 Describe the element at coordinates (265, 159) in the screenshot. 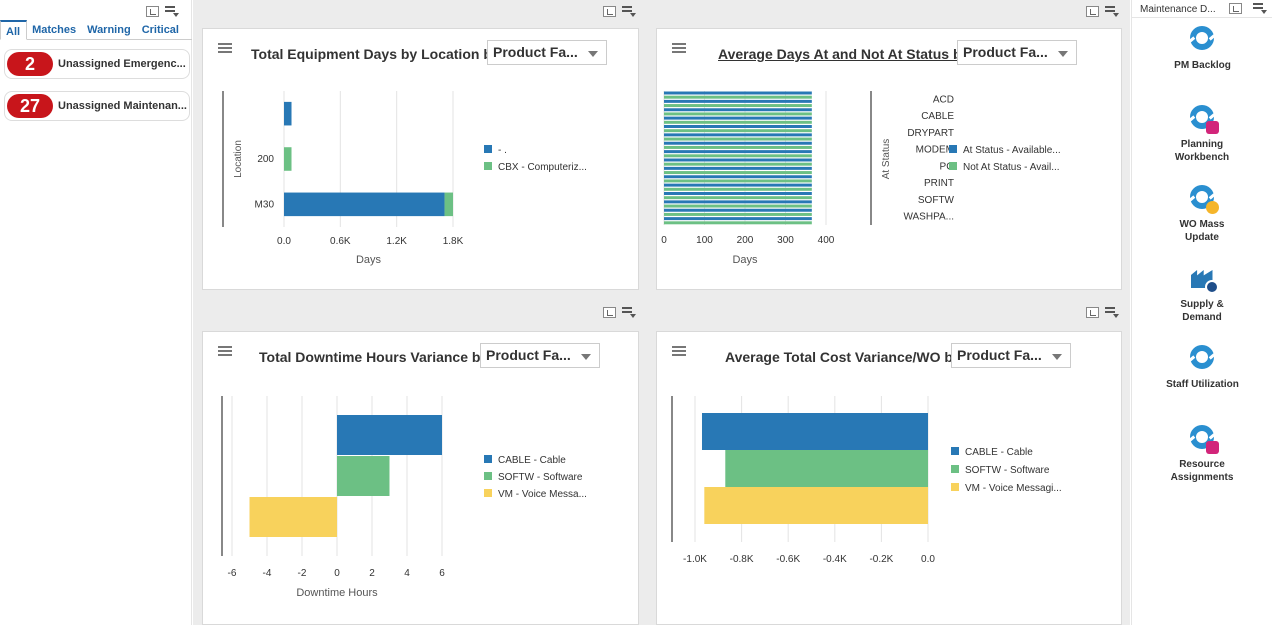

I see `category-label: 200` at that location.